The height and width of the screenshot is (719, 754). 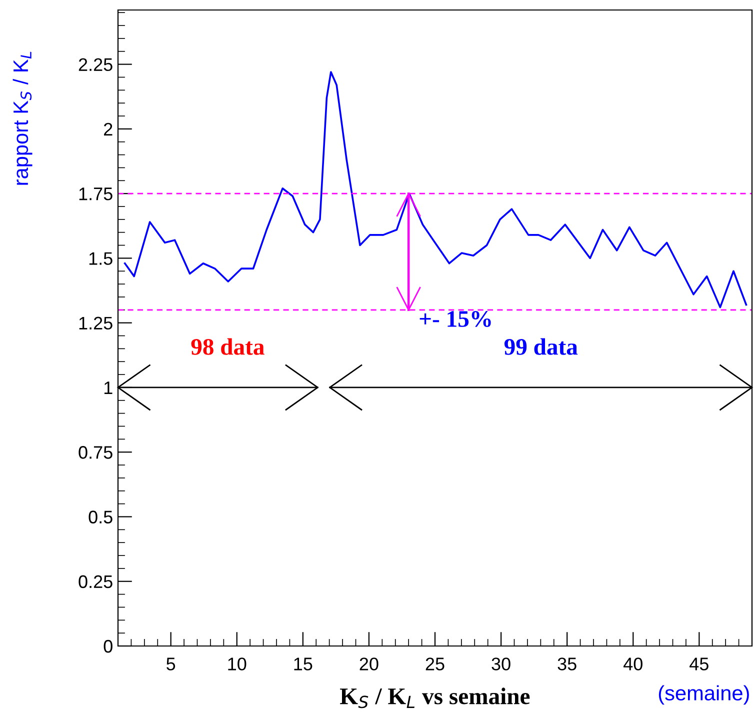 I want to click on x-tick-label: 10, so click(x=237, y=664).